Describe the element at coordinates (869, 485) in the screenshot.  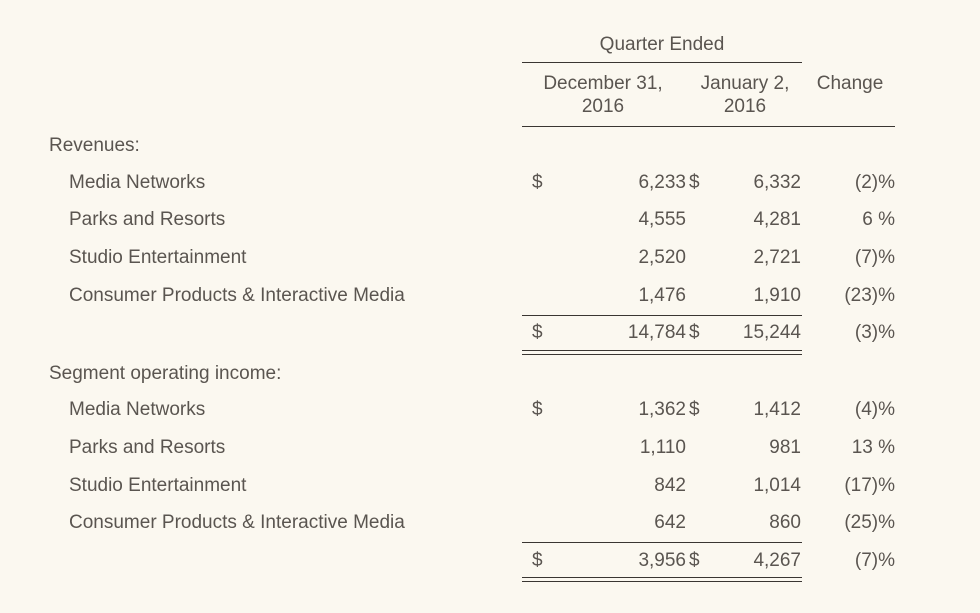
I see `value-change: (17)%` at that location.